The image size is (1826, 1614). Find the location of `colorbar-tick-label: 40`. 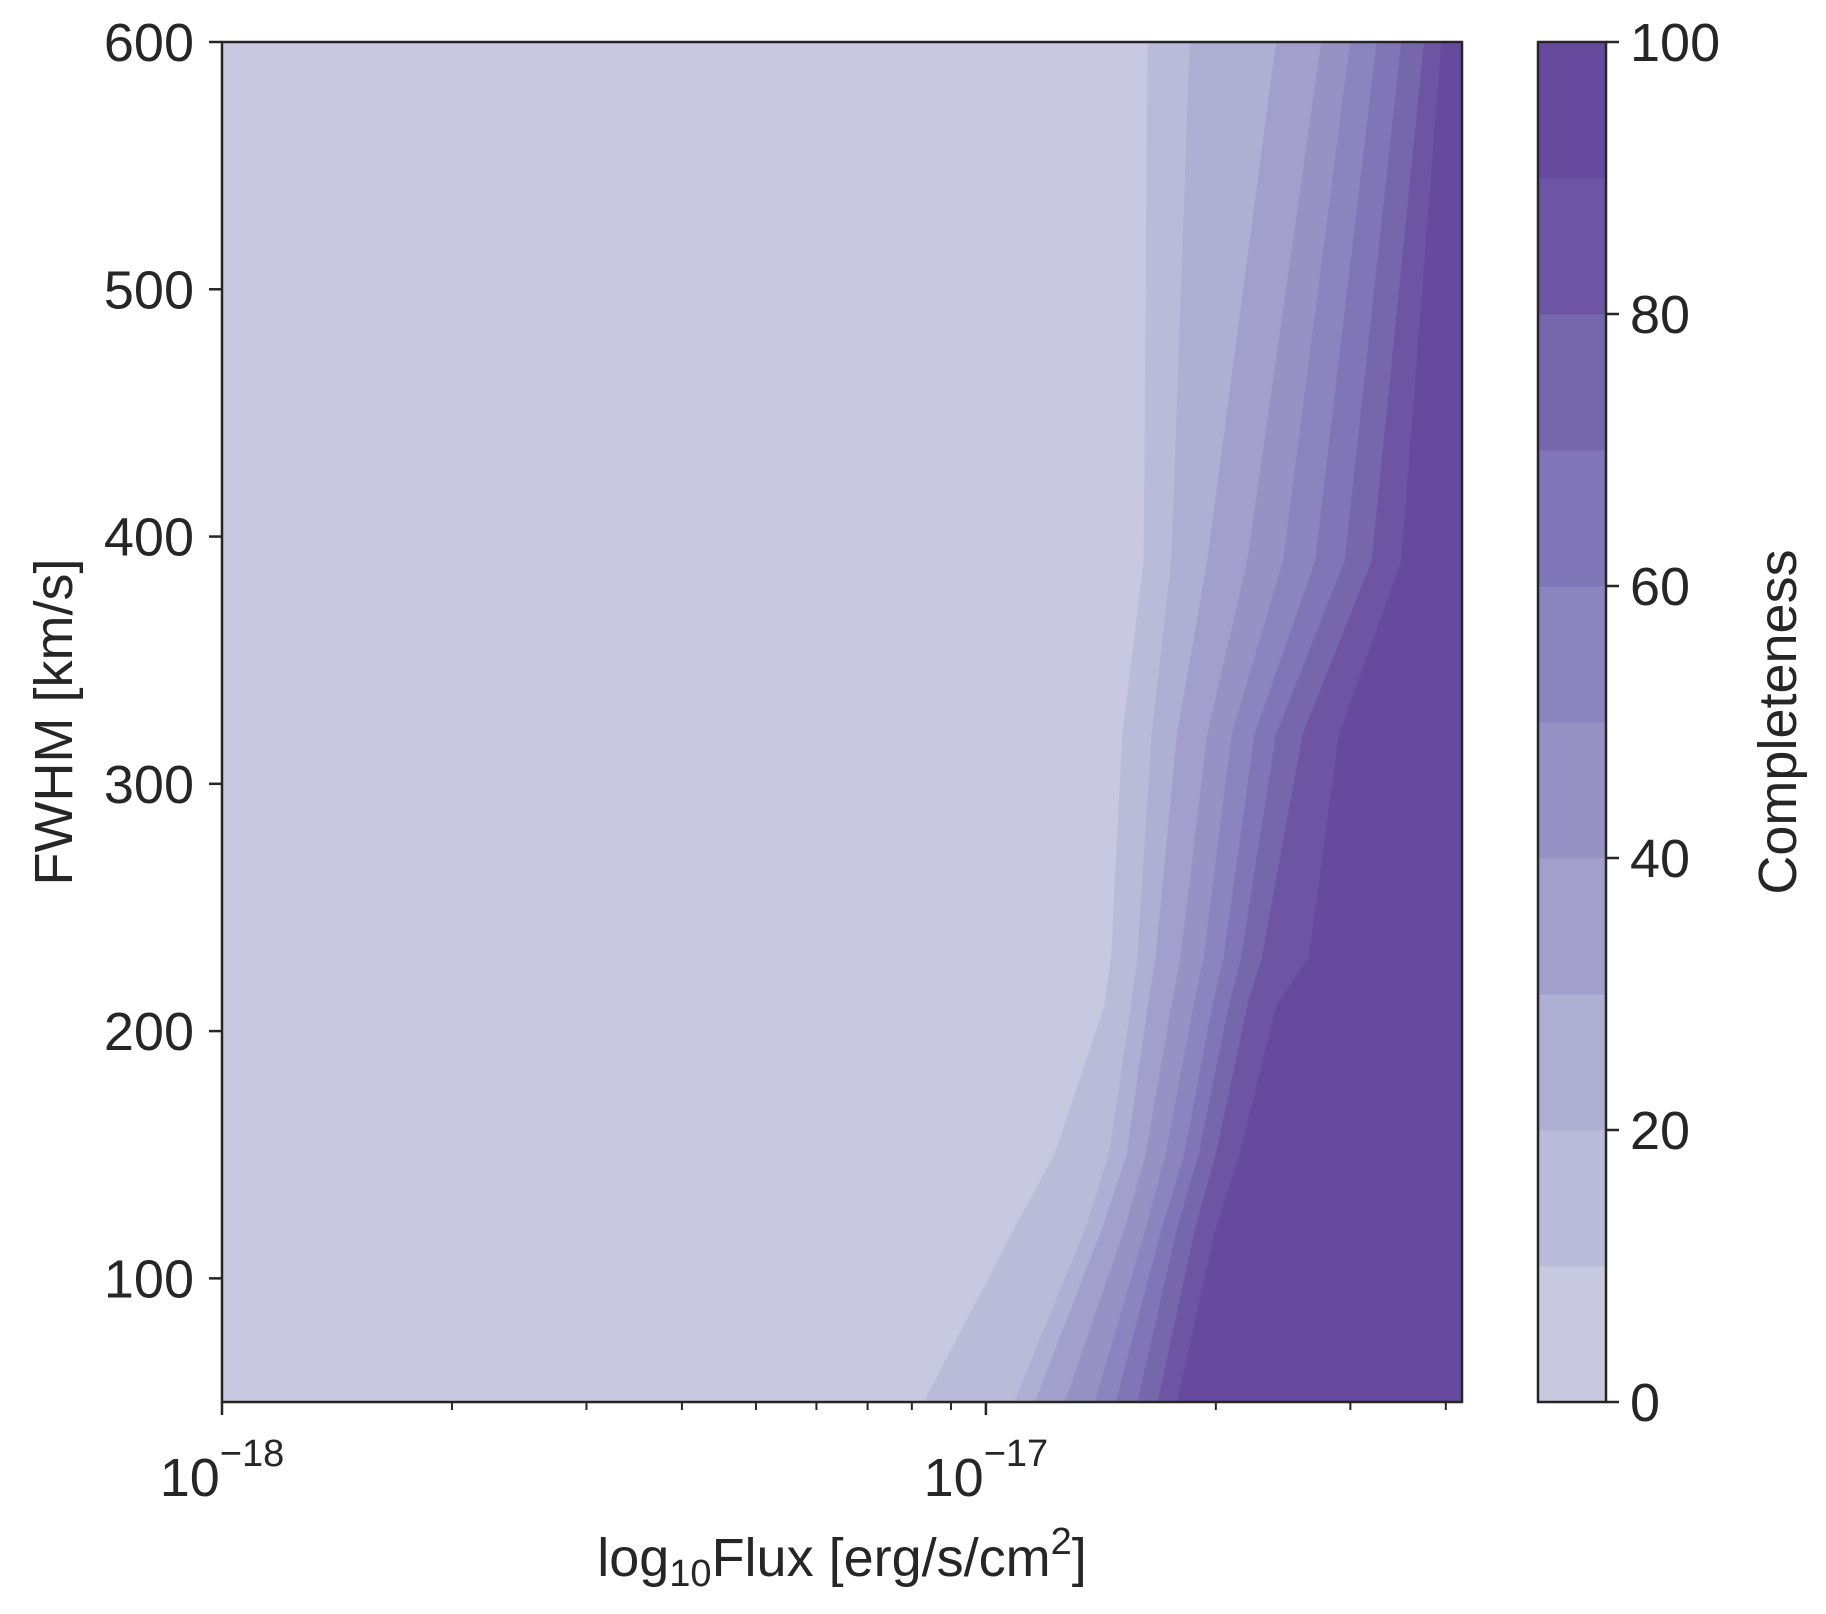

colorbar-tick-label: 40 is located at coordinates (1660, 859).